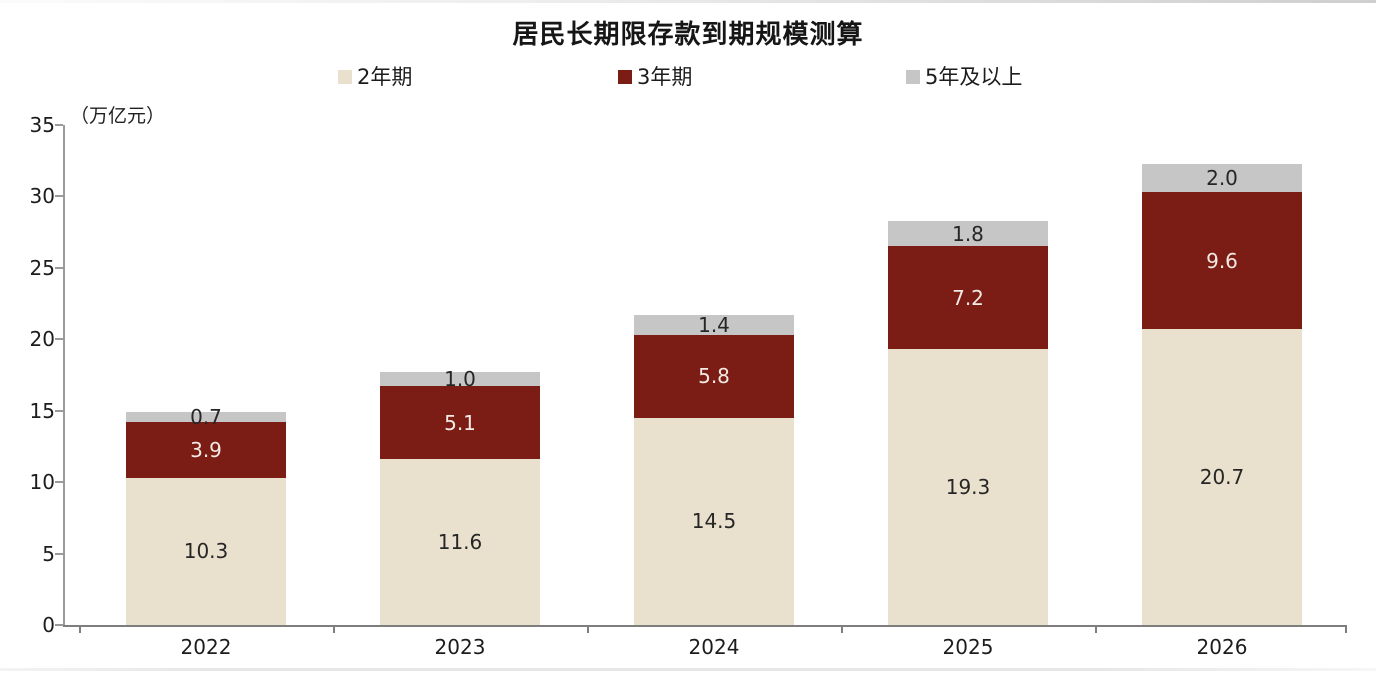  What do you see at coordinates (42, 196) in the screenshot?
I see `y-tick-label: 30` at bounding box center [42, 196].